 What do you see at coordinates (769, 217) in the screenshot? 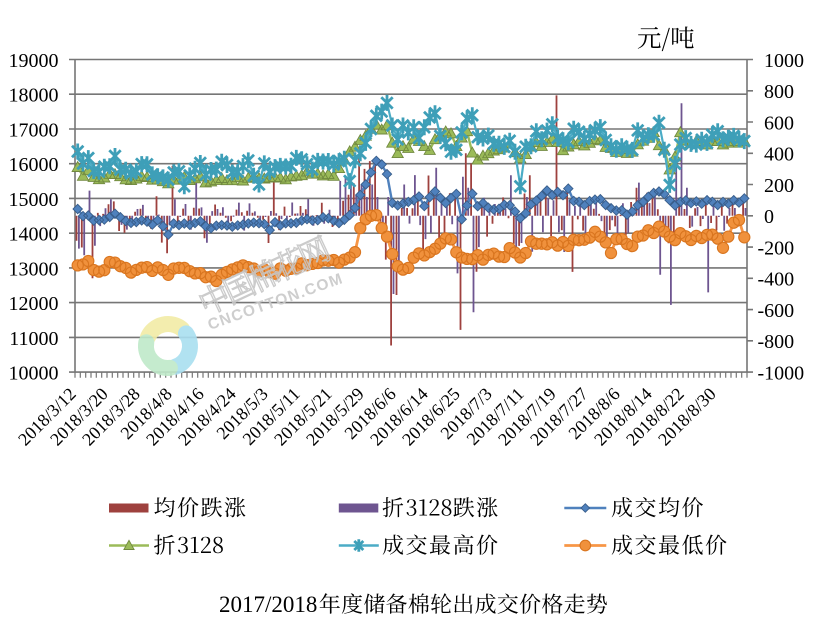
I see `svg-text: 0` at bounding box center [769, 217].